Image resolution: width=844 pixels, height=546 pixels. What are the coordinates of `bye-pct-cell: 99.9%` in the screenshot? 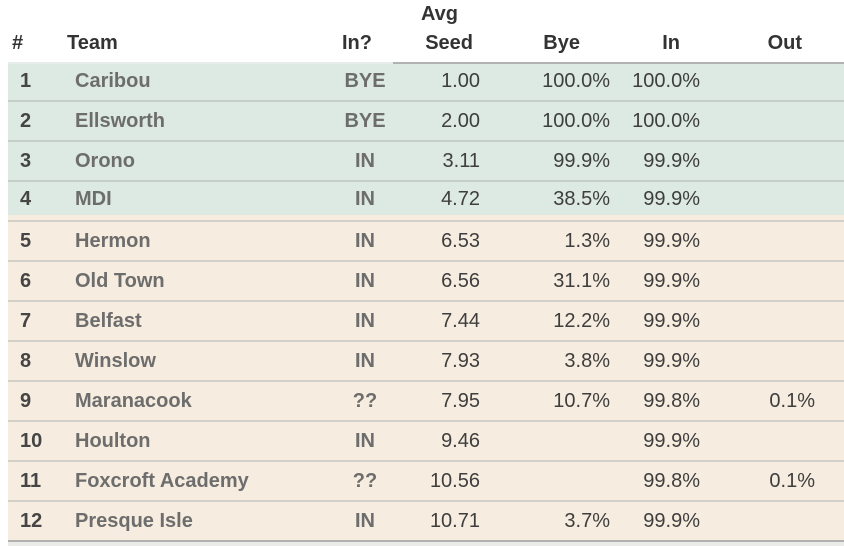 It's located at (581, 161).